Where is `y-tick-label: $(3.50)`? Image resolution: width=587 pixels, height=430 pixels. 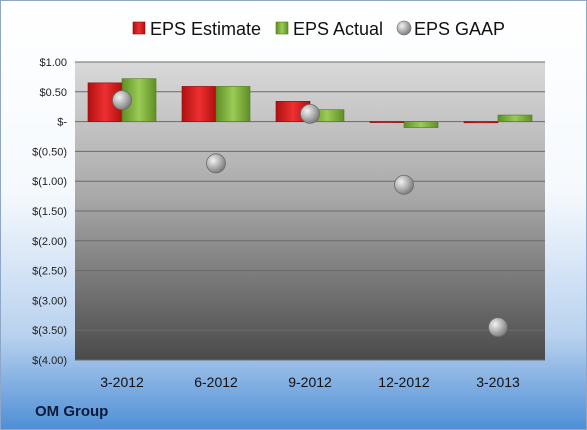
y-tick-label: $(3.50) is located at coordinates (49, 331).